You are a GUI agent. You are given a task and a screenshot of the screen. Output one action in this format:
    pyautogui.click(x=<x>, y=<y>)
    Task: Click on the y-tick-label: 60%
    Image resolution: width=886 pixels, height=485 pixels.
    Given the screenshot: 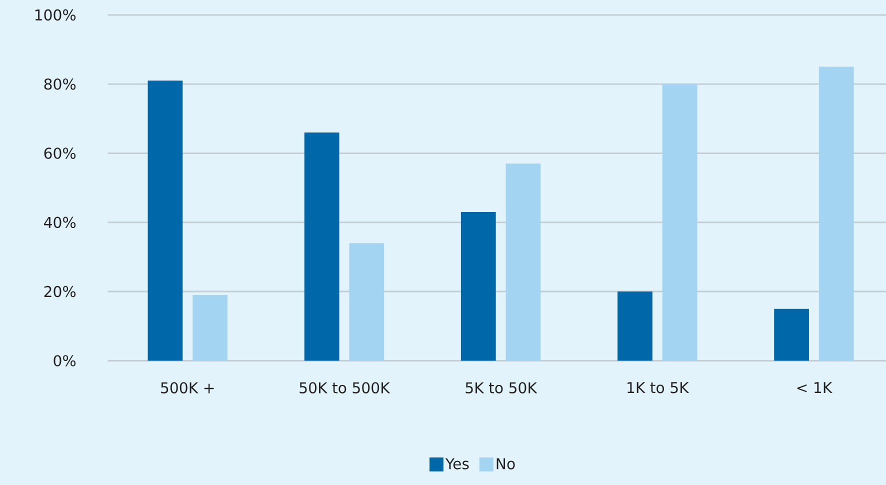 What is the action you would take?
    pyautogui.click(x=60, y=153)
    